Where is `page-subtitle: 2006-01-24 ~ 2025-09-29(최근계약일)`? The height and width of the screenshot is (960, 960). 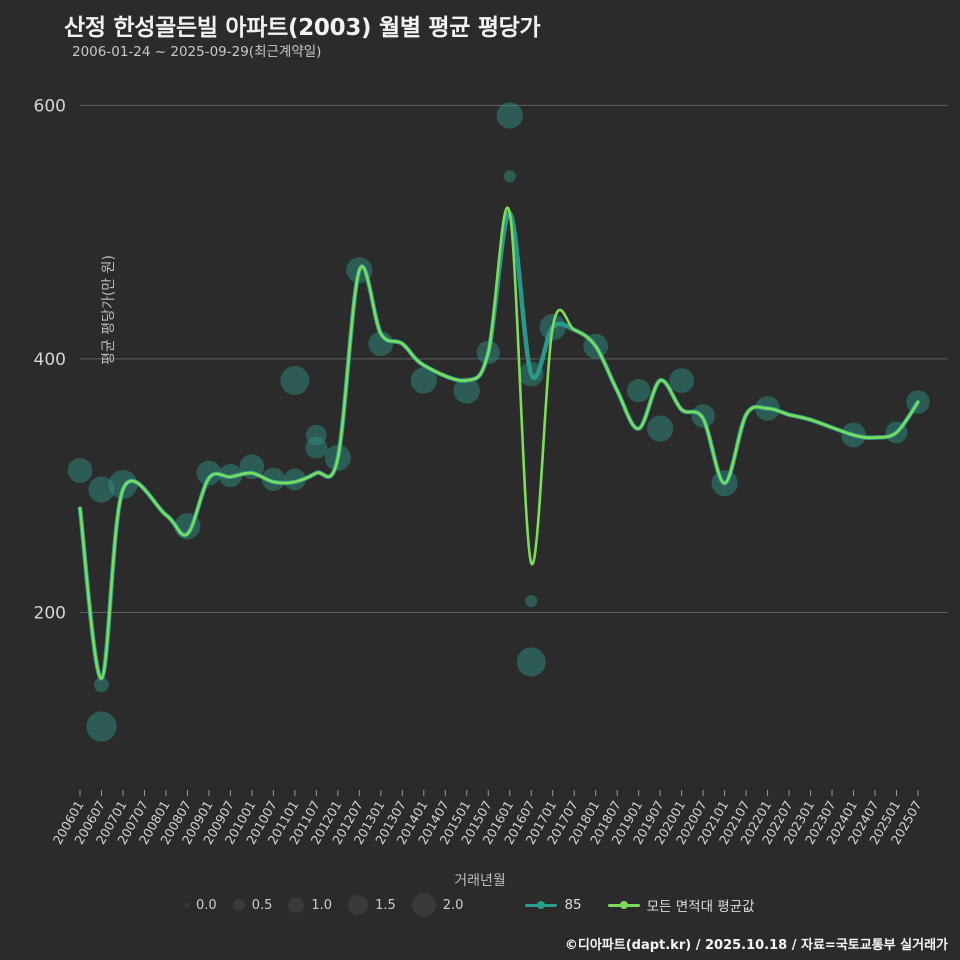
page-subtitle: 2006-01-24 ~ 2025-09-29(최근계약일) is located at coordinates (197, 52).